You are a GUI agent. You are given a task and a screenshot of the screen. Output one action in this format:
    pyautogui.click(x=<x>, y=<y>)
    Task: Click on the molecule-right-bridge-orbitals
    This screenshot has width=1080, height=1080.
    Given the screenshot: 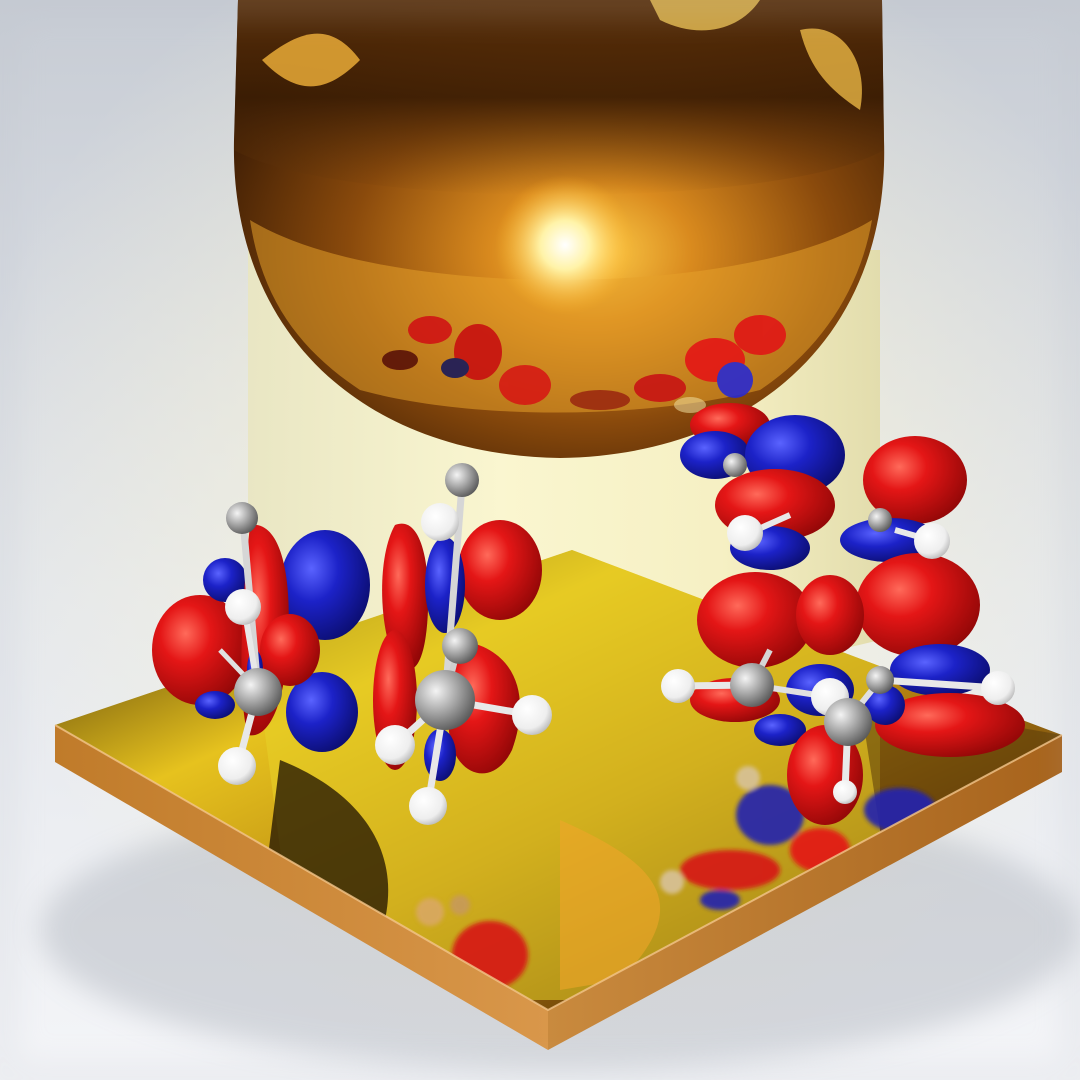 What is the action you would take?
    pyautogui.click(x=843, y=614)
    